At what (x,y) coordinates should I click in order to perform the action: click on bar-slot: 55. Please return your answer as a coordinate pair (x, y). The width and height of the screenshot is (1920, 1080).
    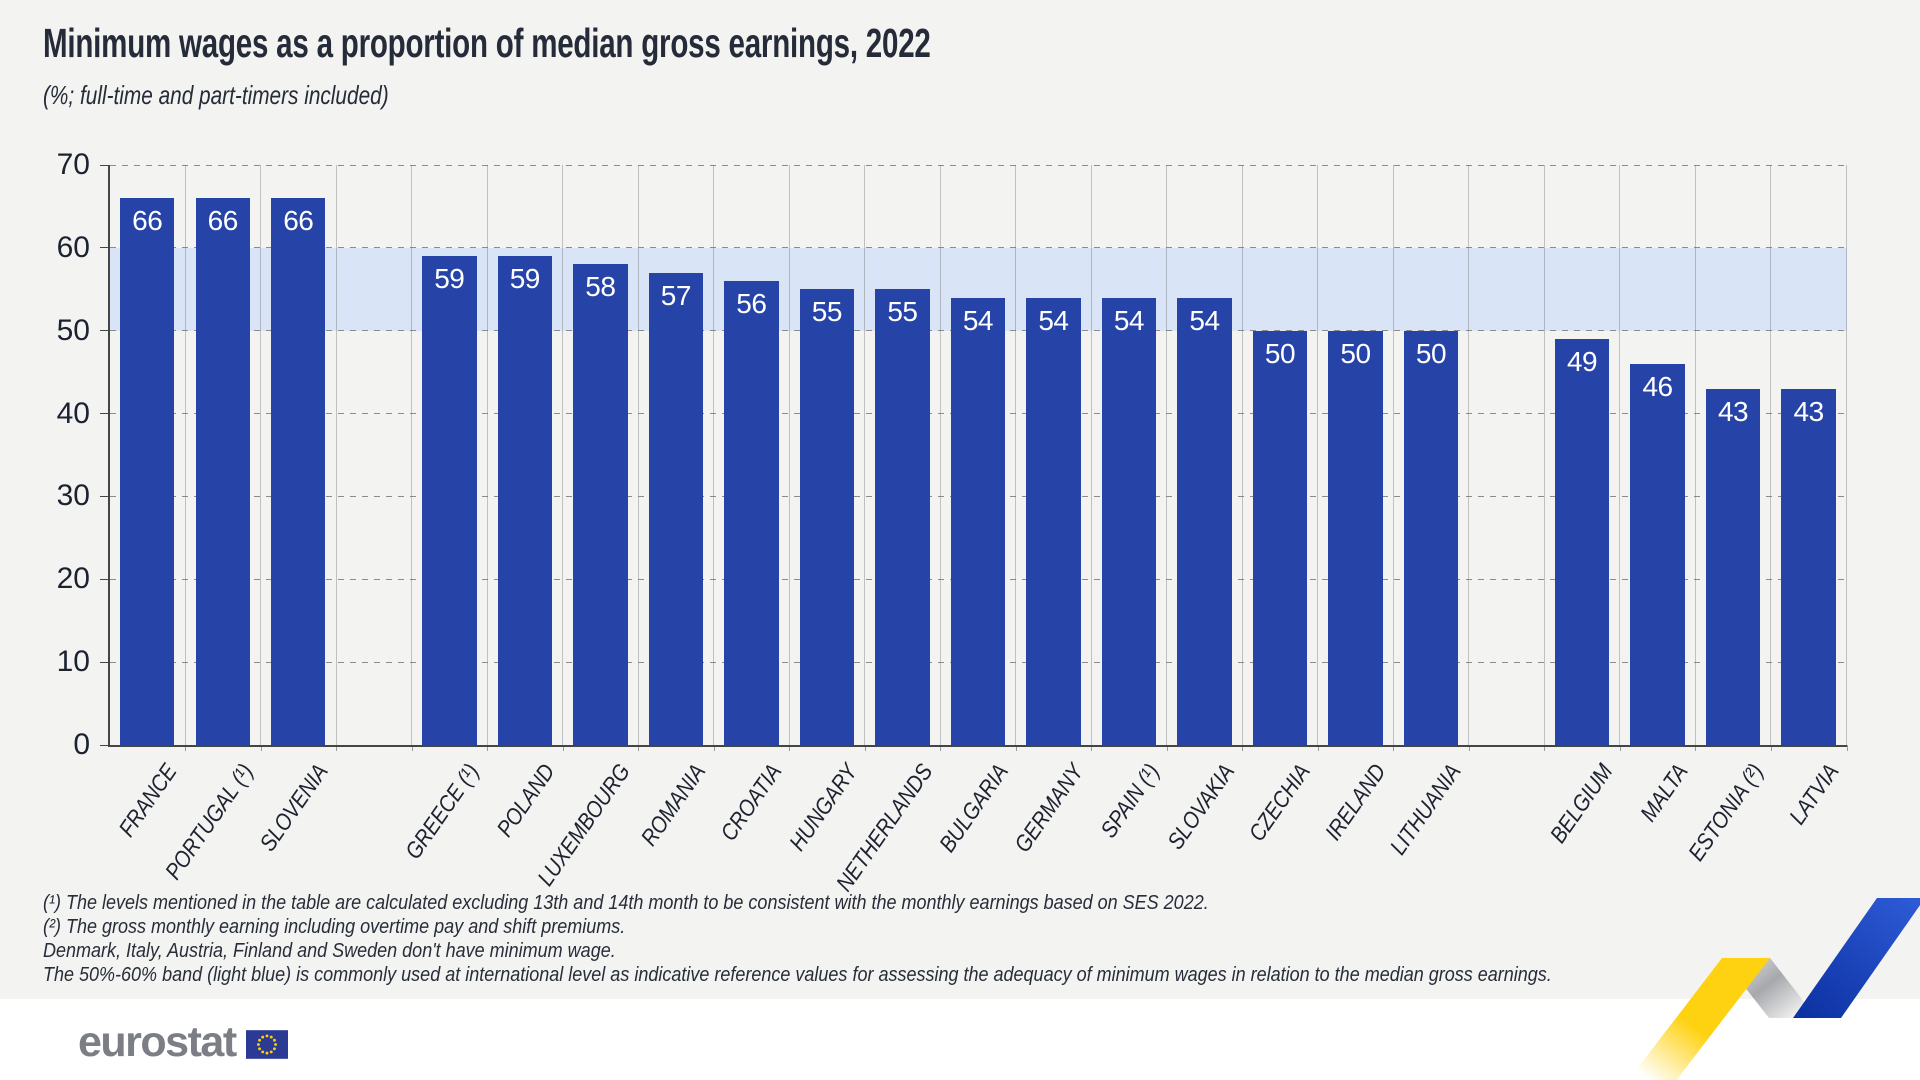
    Looking at the image, I should click on (828, 455).